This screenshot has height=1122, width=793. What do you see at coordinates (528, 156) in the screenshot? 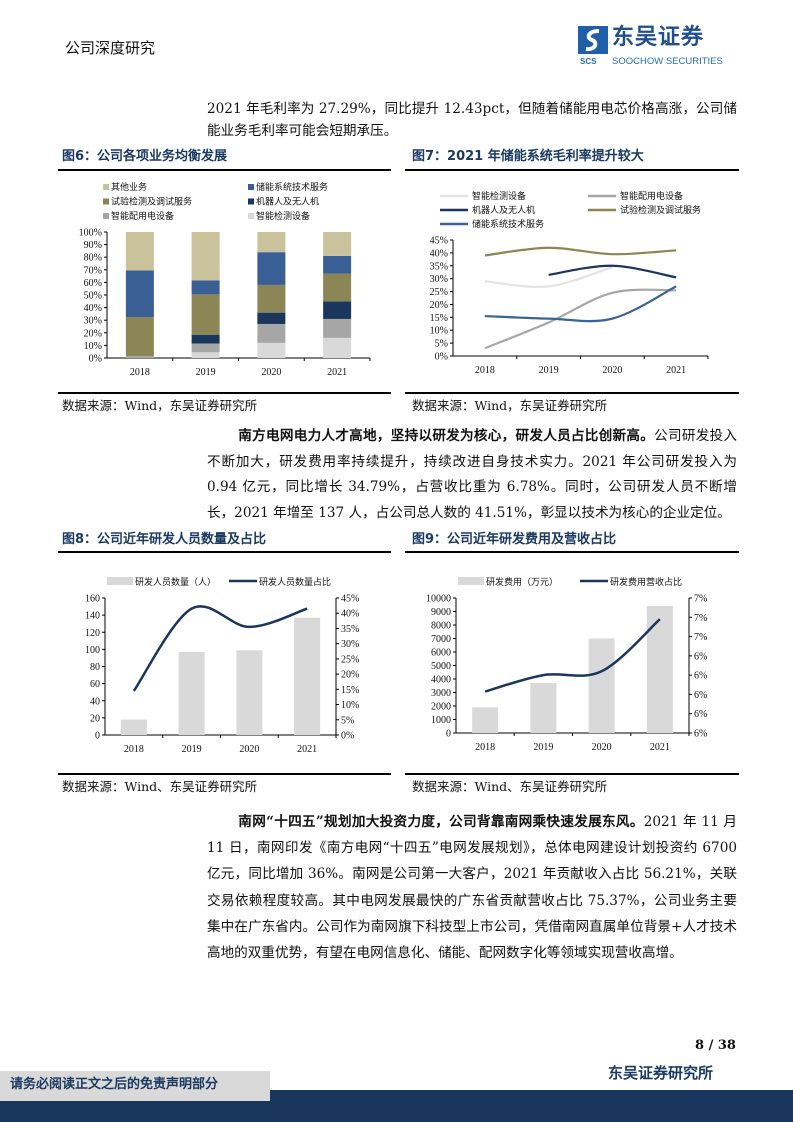
I see `fig7-title: 图7：2021 年储能系统毛利率提升较大` at bounding box center [528, 156].